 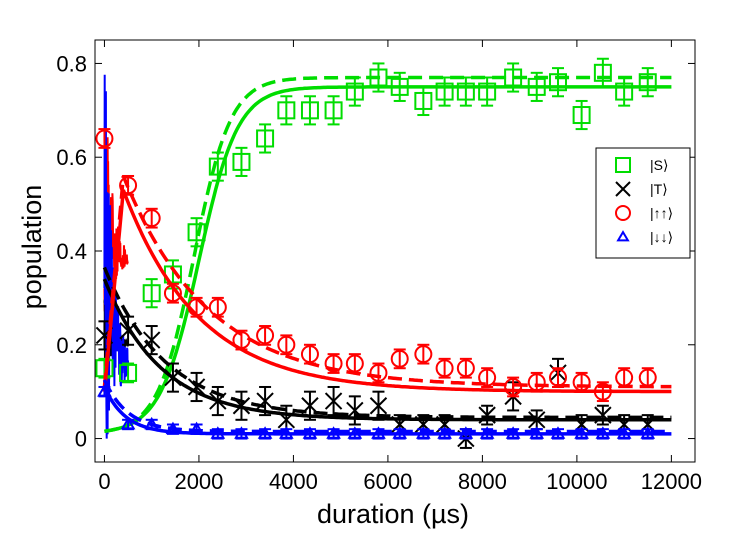 I want to click on x-tick-label: 0, so click(x=104, y=481).